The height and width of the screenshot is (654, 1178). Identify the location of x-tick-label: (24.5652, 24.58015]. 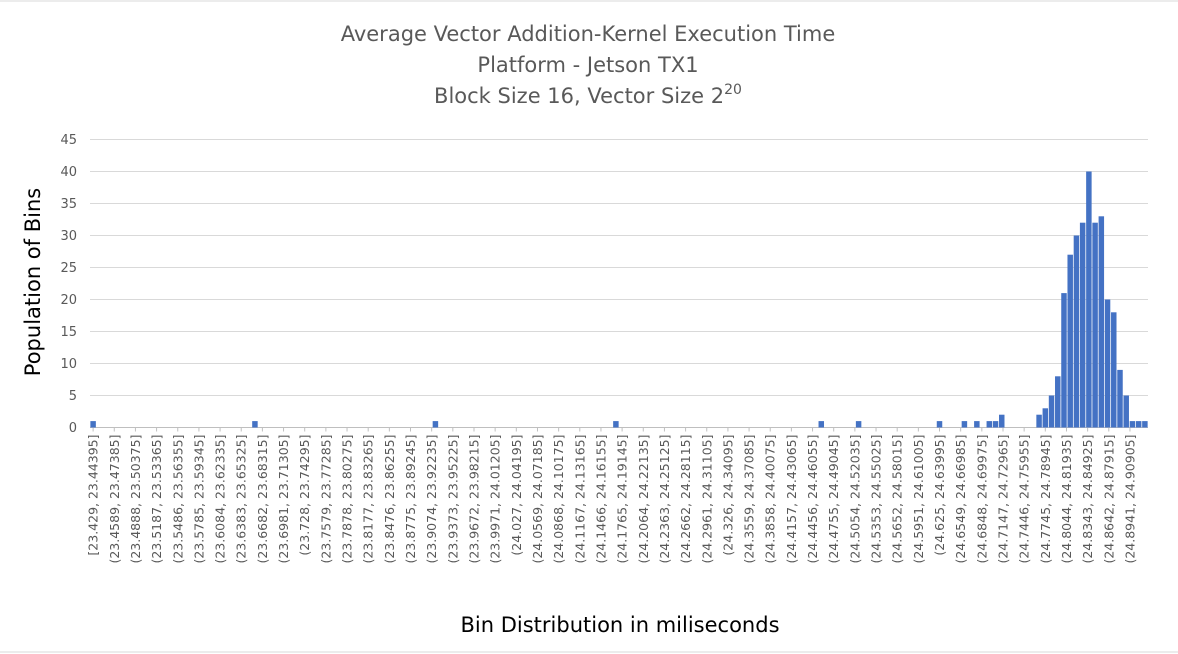
(897, 499).